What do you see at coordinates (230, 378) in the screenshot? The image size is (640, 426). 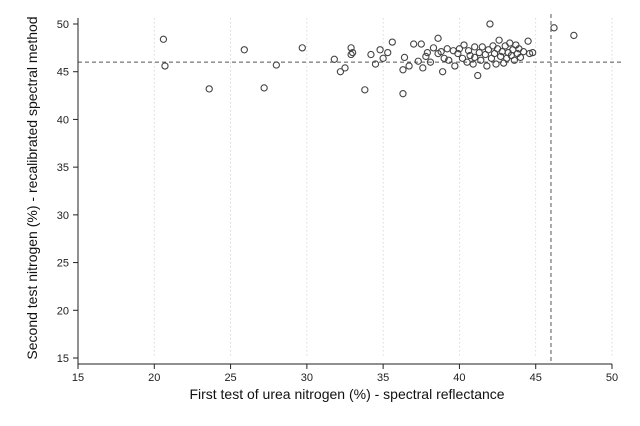 I see `x-tick-label-25: 25` at bounding box center [230, 378].